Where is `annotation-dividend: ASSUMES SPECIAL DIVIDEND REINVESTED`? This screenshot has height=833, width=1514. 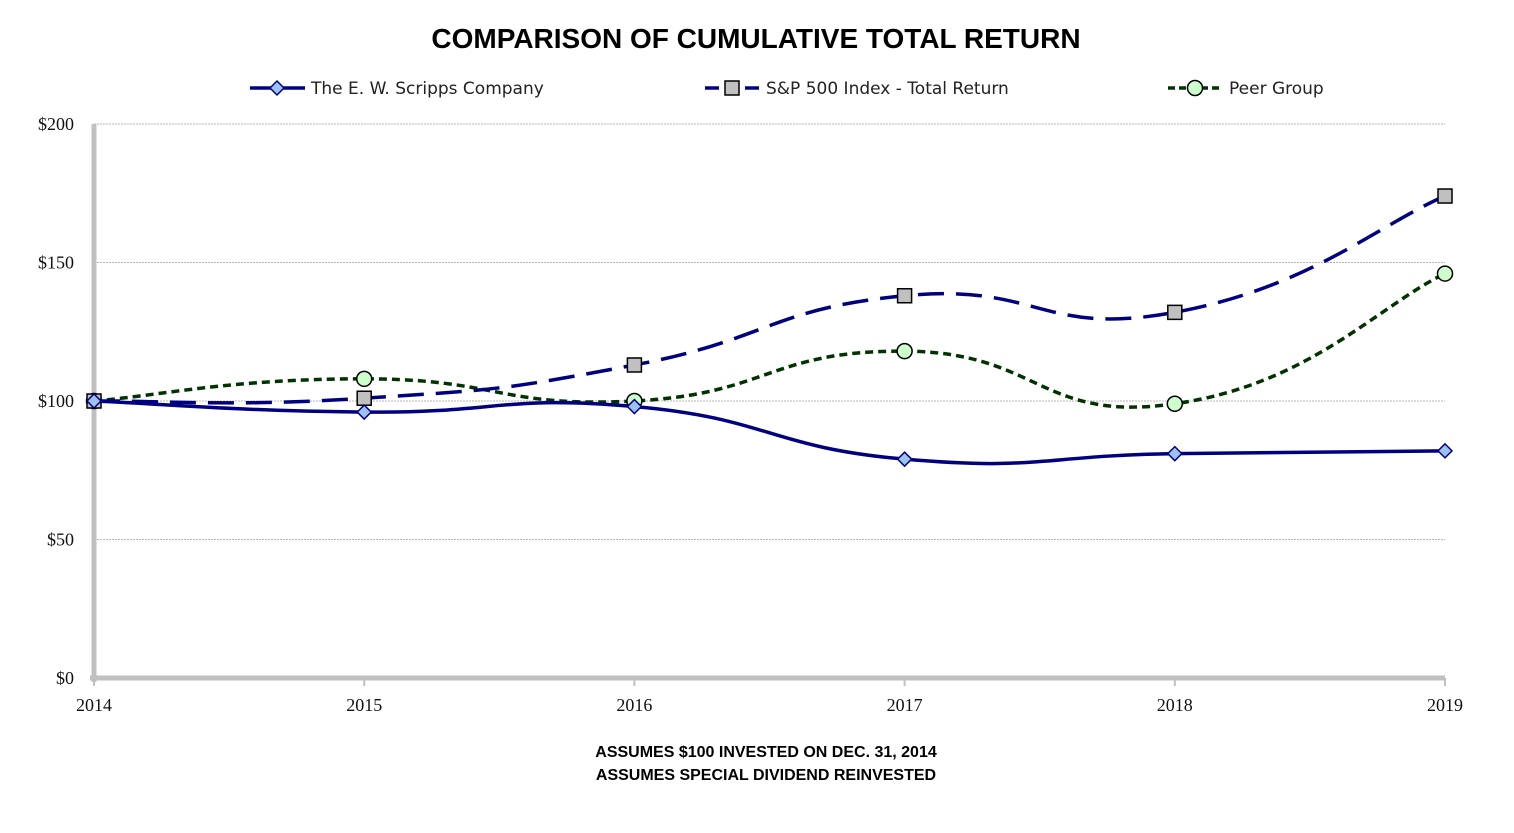 annotation-dividend: ASSUMES SPECIAL DIVIDEND REINVESTED is located at coordinates (766, 775).